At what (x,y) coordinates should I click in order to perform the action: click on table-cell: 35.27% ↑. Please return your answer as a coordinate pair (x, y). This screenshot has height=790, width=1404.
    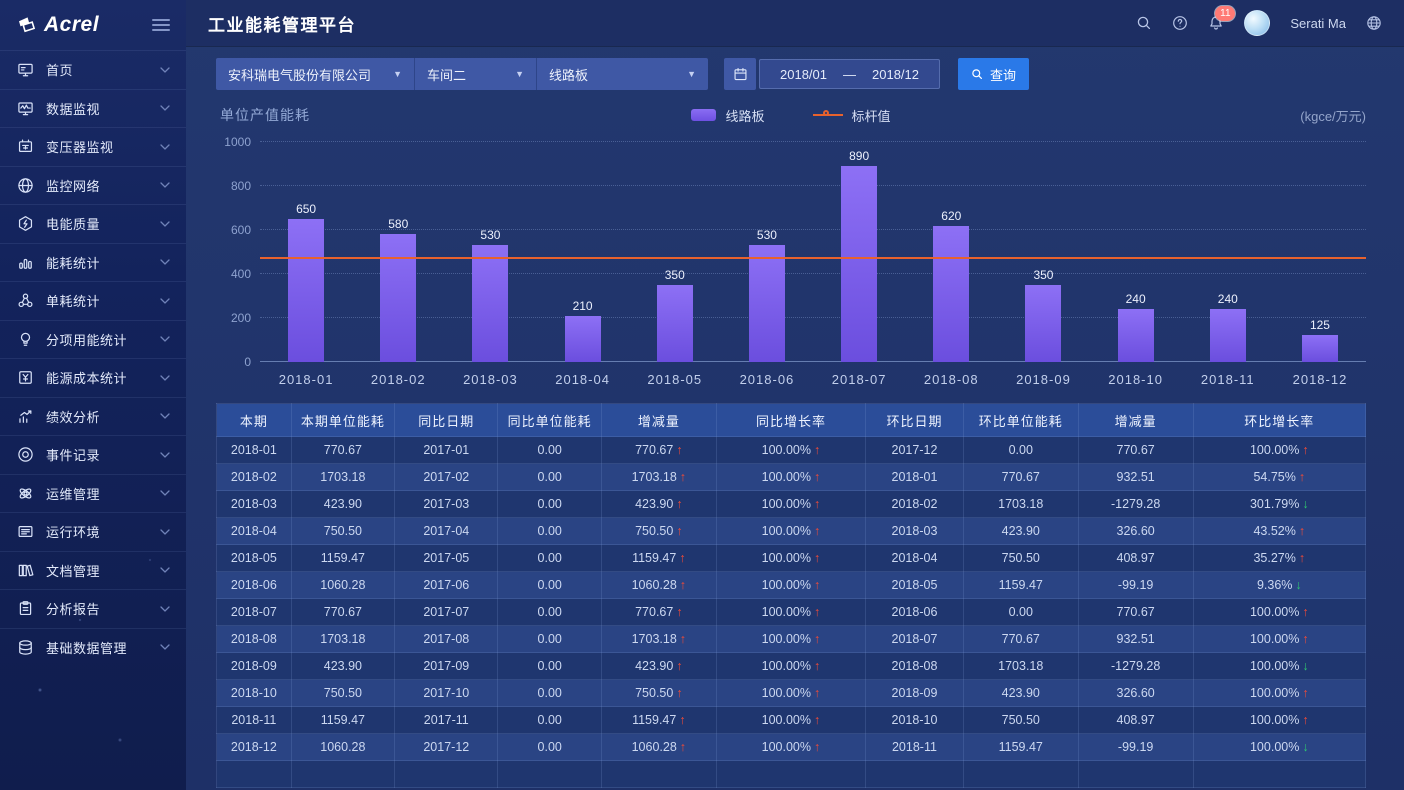
    Looking at the image, I should click on (1279, 558).